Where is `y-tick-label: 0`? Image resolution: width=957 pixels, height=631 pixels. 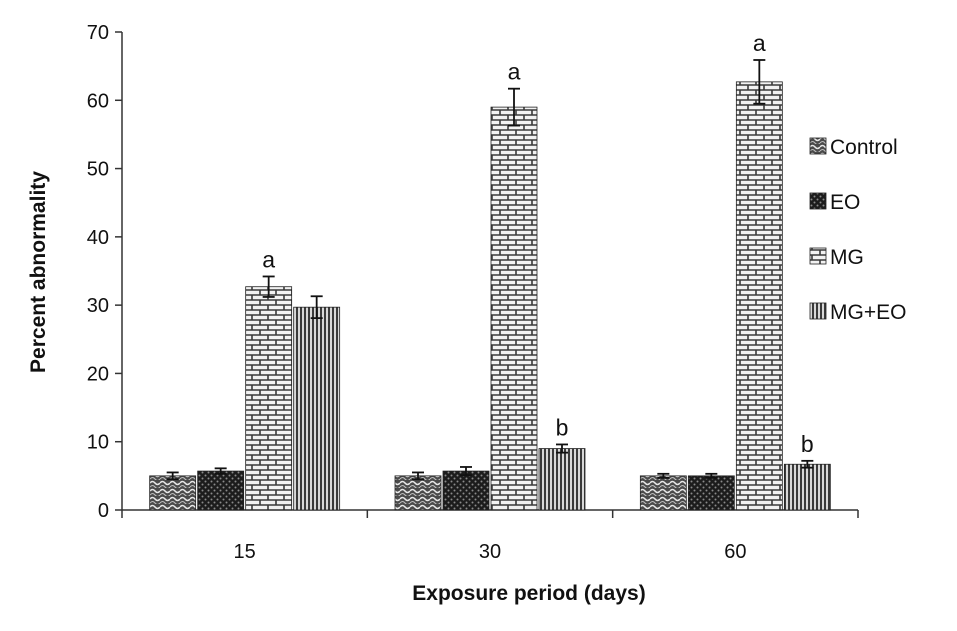
y-tick-label: 0 is located at coordinates (103, 511).